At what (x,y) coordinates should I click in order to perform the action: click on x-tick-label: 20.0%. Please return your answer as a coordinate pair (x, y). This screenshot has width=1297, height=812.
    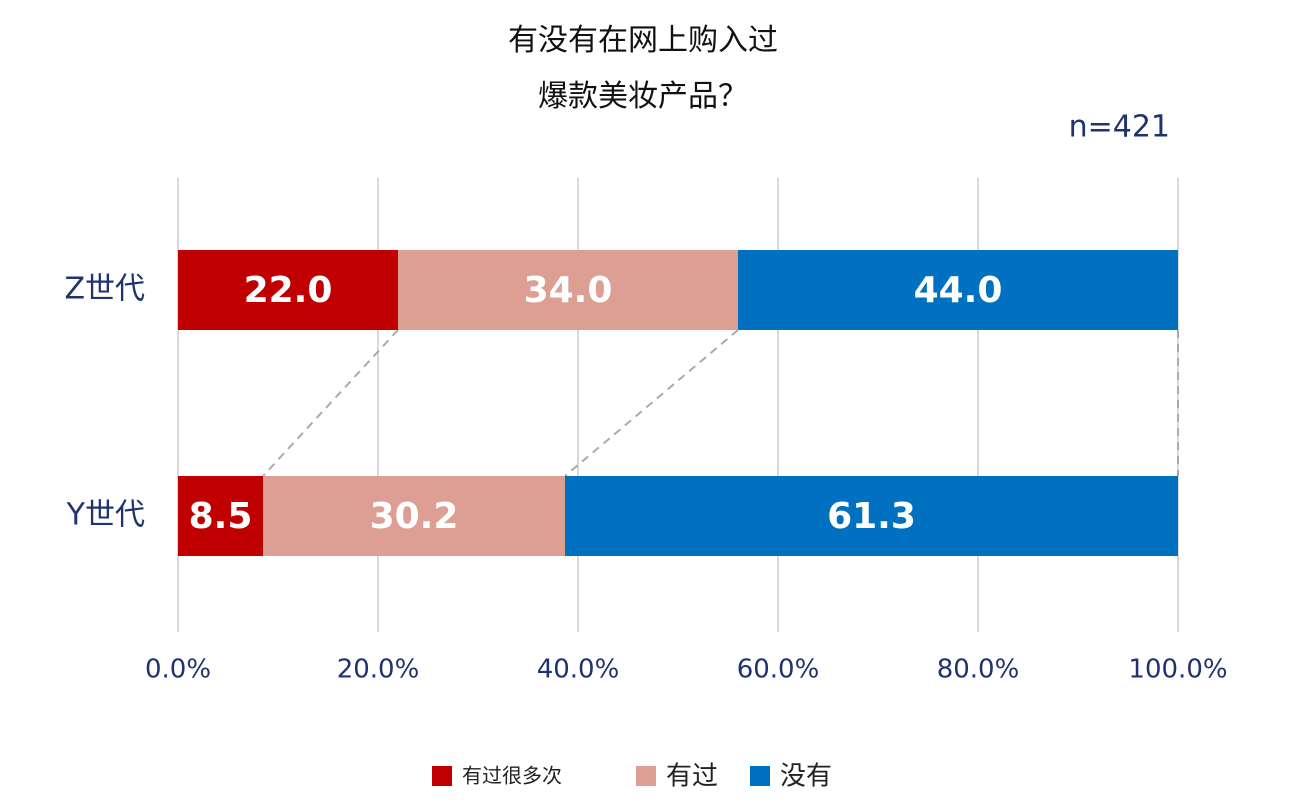
    Looking at the image, I should click on (378, 670).